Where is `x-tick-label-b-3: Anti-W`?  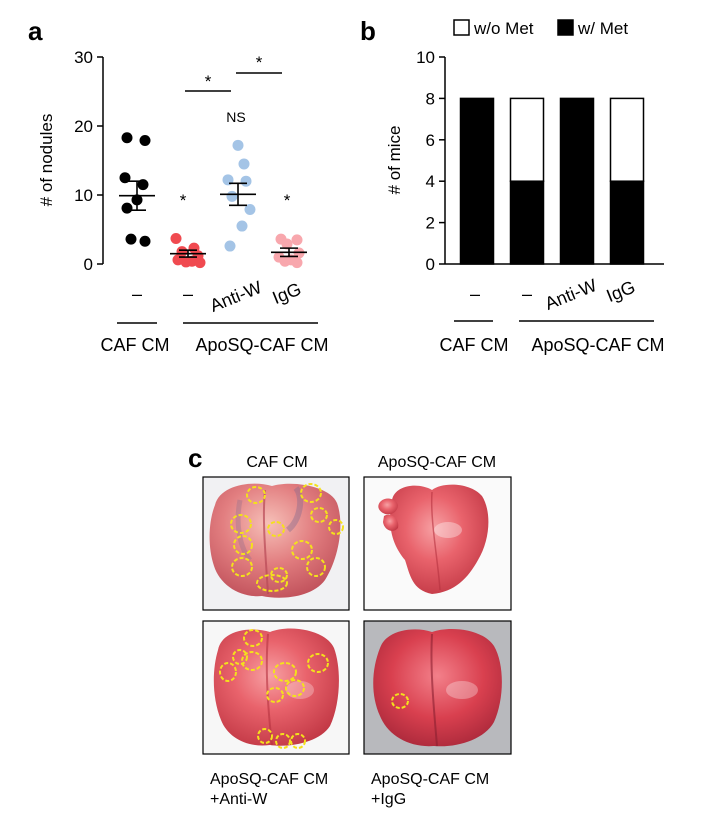 x-tick-label-b-3: Anti-W is located at coordinates (571, 294).